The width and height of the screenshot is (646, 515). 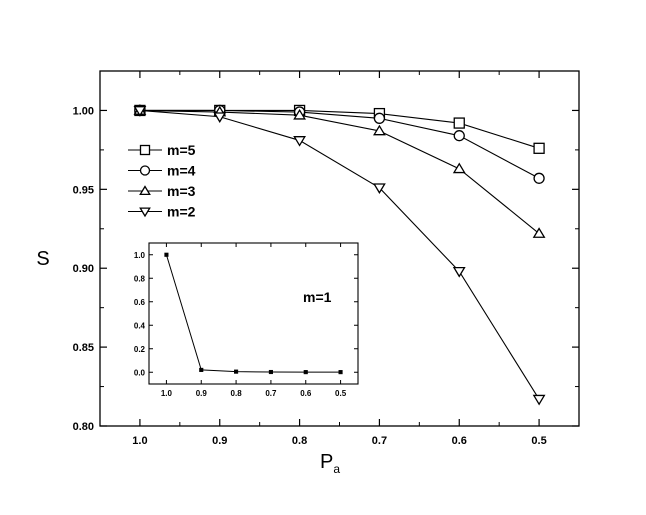 I want to click on inset-x-tick-label: 0.6, so click(x=306, y=393).